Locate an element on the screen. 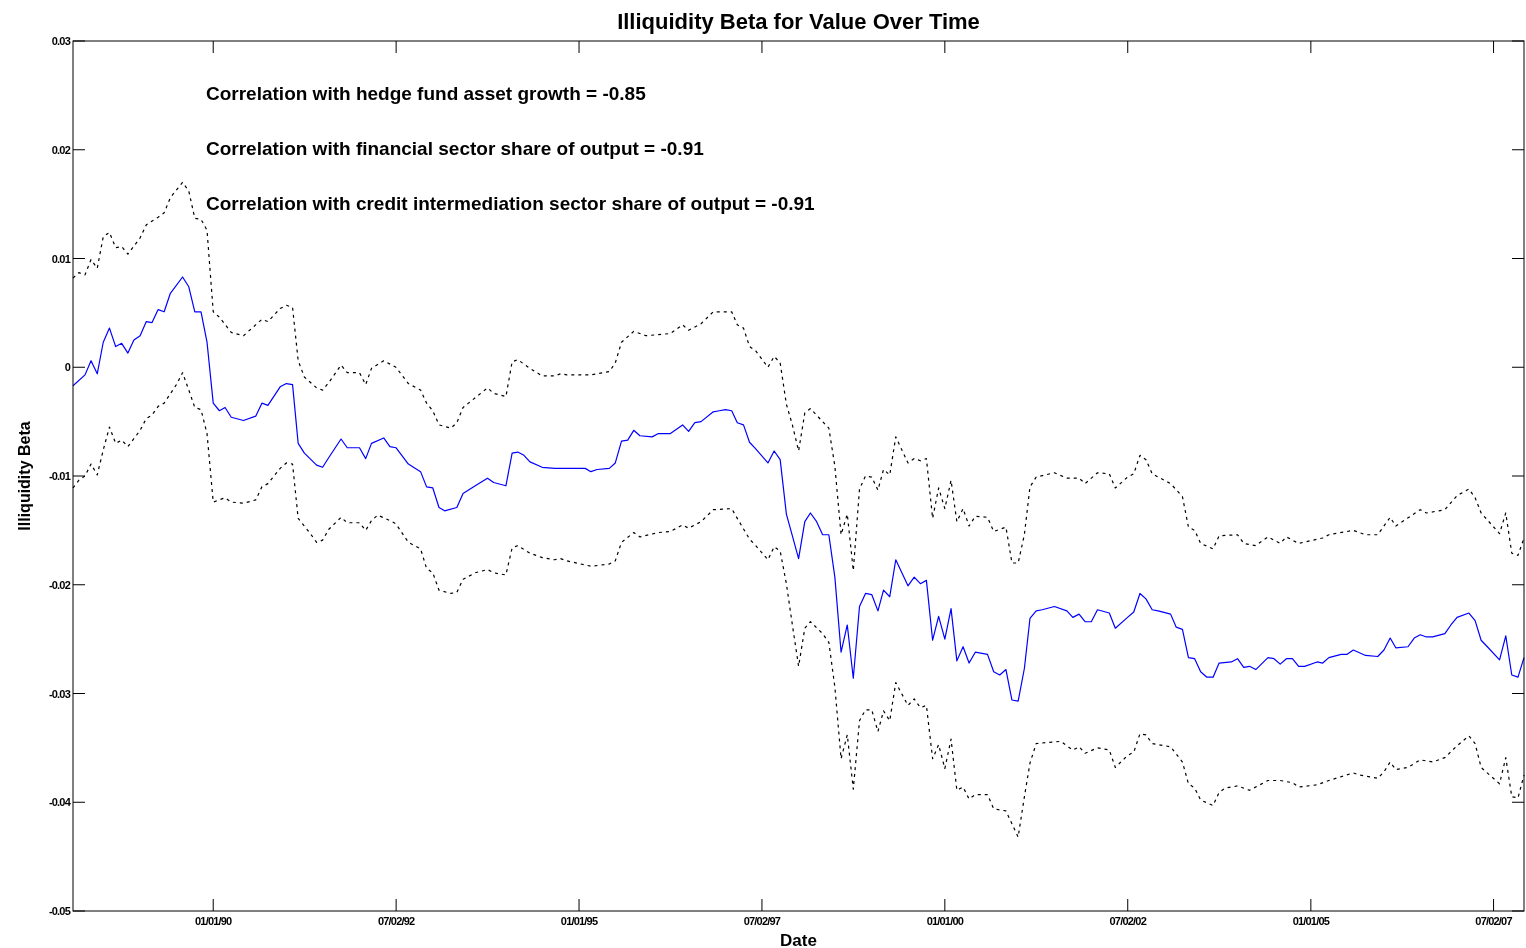 The image size is (1526, 948). y-tick-label: -0.01 is located at coordinates (59, 476).